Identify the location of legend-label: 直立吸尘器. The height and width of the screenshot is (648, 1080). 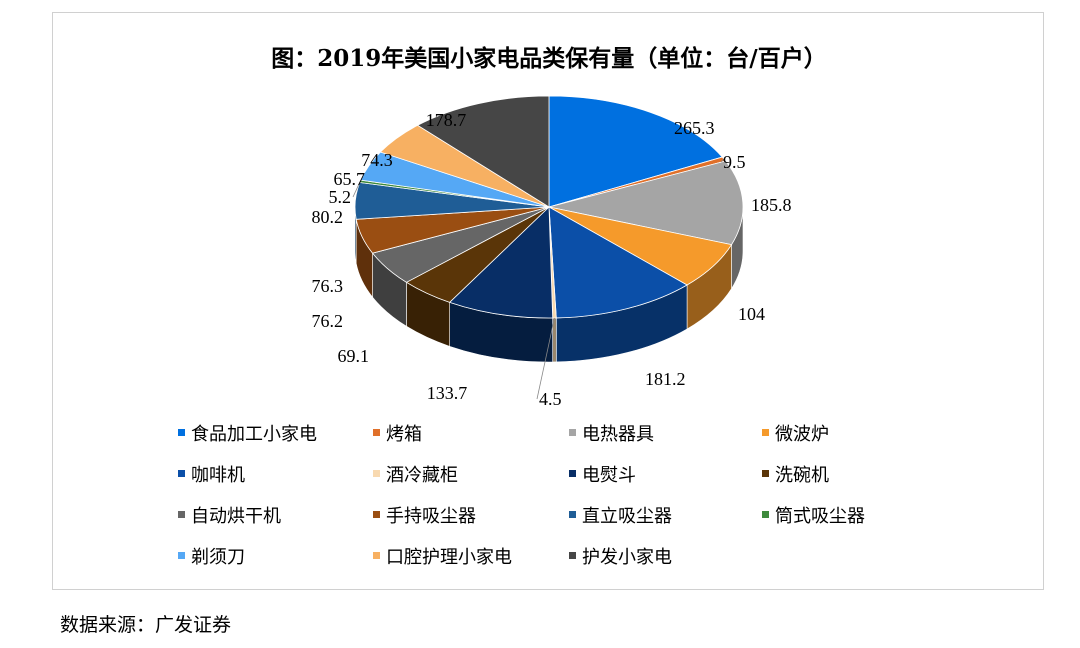
(627, 516).